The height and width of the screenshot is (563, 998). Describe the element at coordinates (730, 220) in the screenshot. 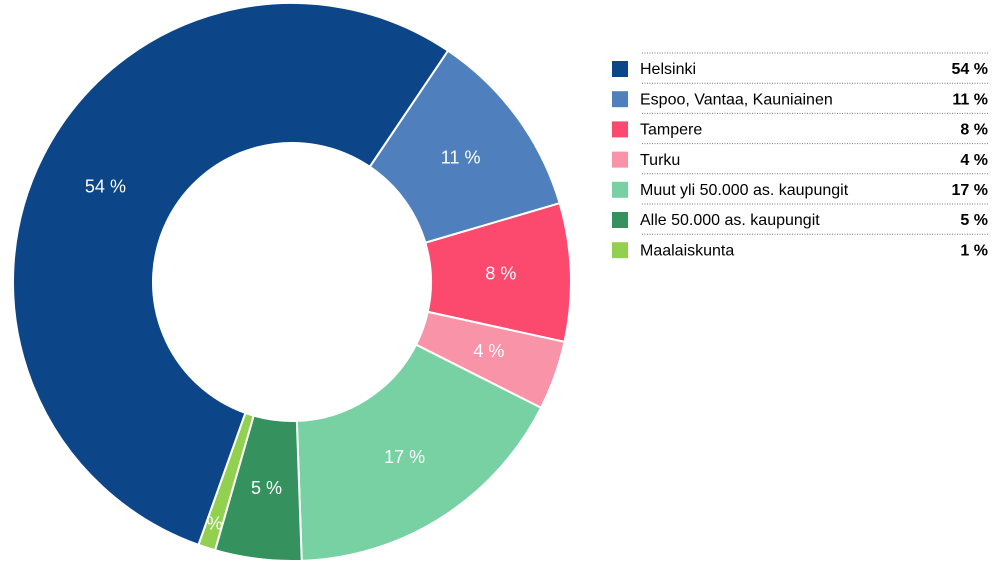

I see `legend-label: Alle 50.000 as. kaupungit` at that location.